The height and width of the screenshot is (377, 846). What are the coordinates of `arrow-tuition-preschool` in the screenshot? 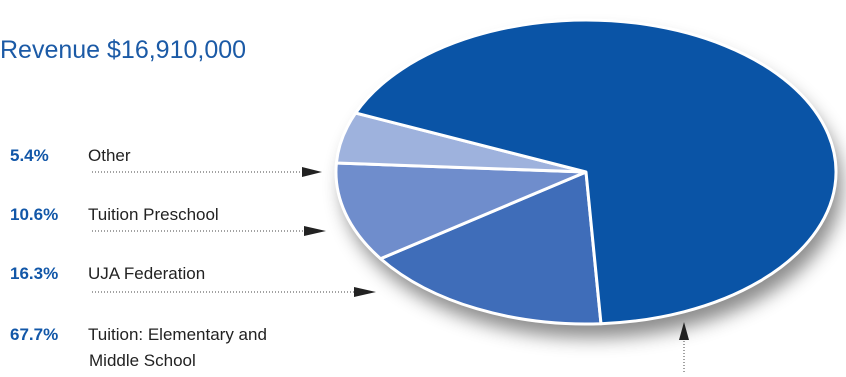 It's located at (315, 231).